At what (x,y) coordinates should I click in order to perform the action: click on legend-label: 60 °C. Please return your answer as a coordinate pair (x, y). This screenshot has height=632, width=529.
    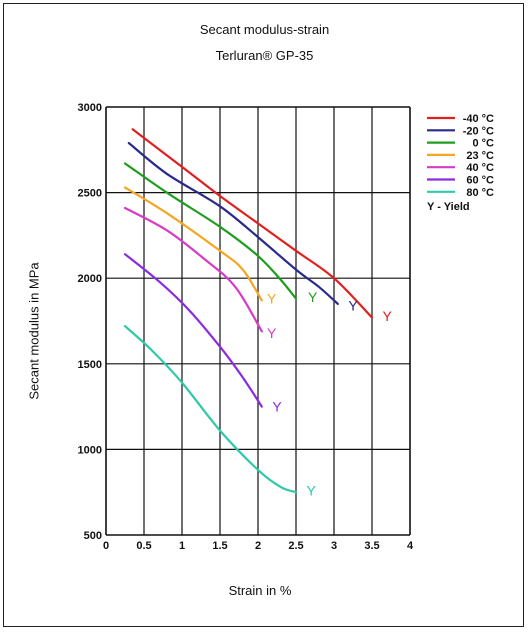
    Looking at the image, I should click on (480, 181).